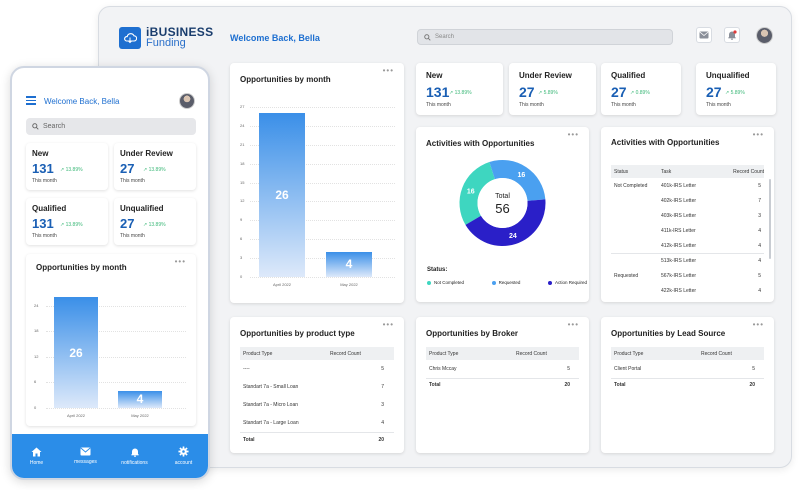  I want to click on stat-card-under-review: Under Review 27 ↗ 5.89% This month, so click(552, 89).